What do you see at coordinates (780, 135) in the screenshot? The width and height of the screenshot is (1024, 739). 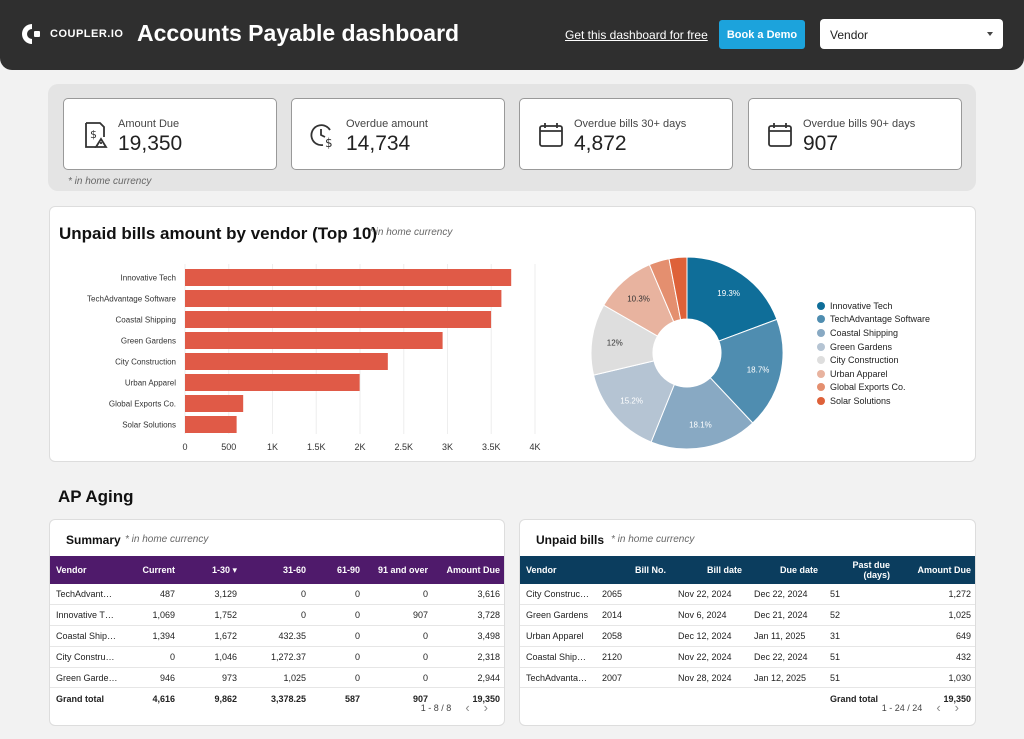 I see `calendar-90-icon` at bounding box center [780, 135].